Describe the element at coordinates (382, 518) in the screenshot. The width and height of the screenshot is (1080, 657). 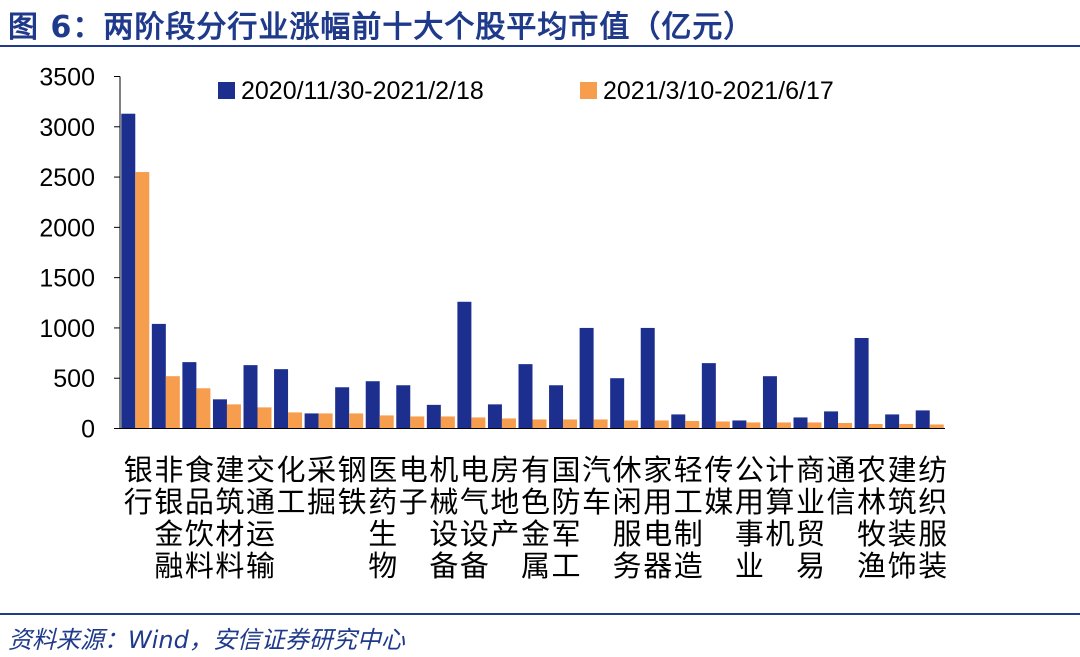
I see `x-category-label: 医药生物` at that location.